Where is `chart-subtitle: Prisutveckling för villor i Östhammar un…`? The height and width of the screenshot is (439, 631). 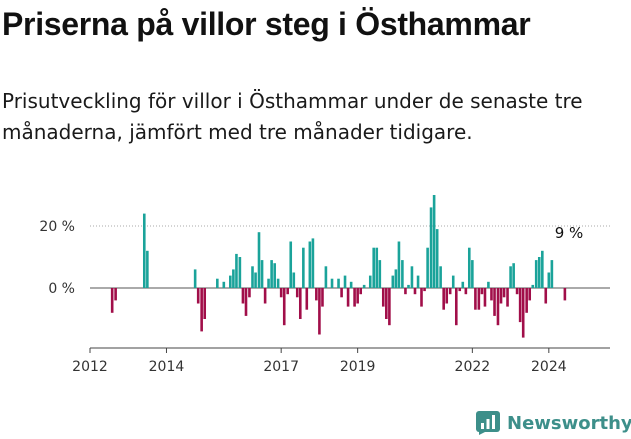 chart-subtitle: Prisutveckling för villor i Östhammar un… is located at coordinates (292, 116).